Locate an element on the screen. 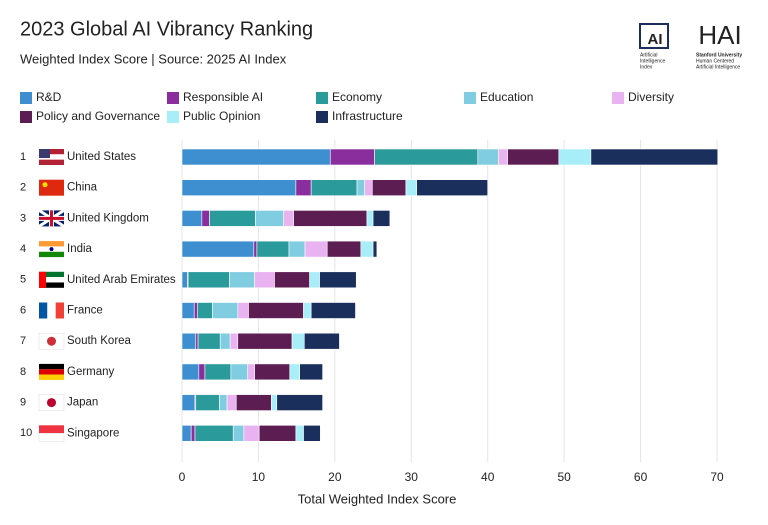  x-tick-label: 30 is located at coordinates (412, 477).